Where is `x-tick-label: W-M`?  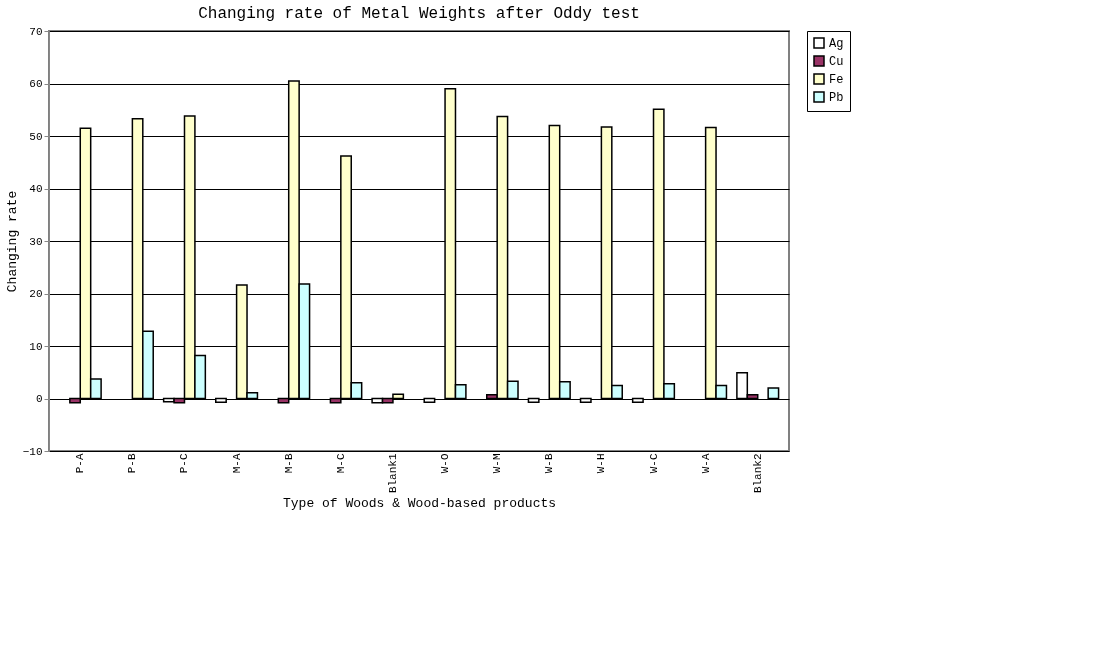 x-tick-label: W-M is located at coordinates (497, 463).